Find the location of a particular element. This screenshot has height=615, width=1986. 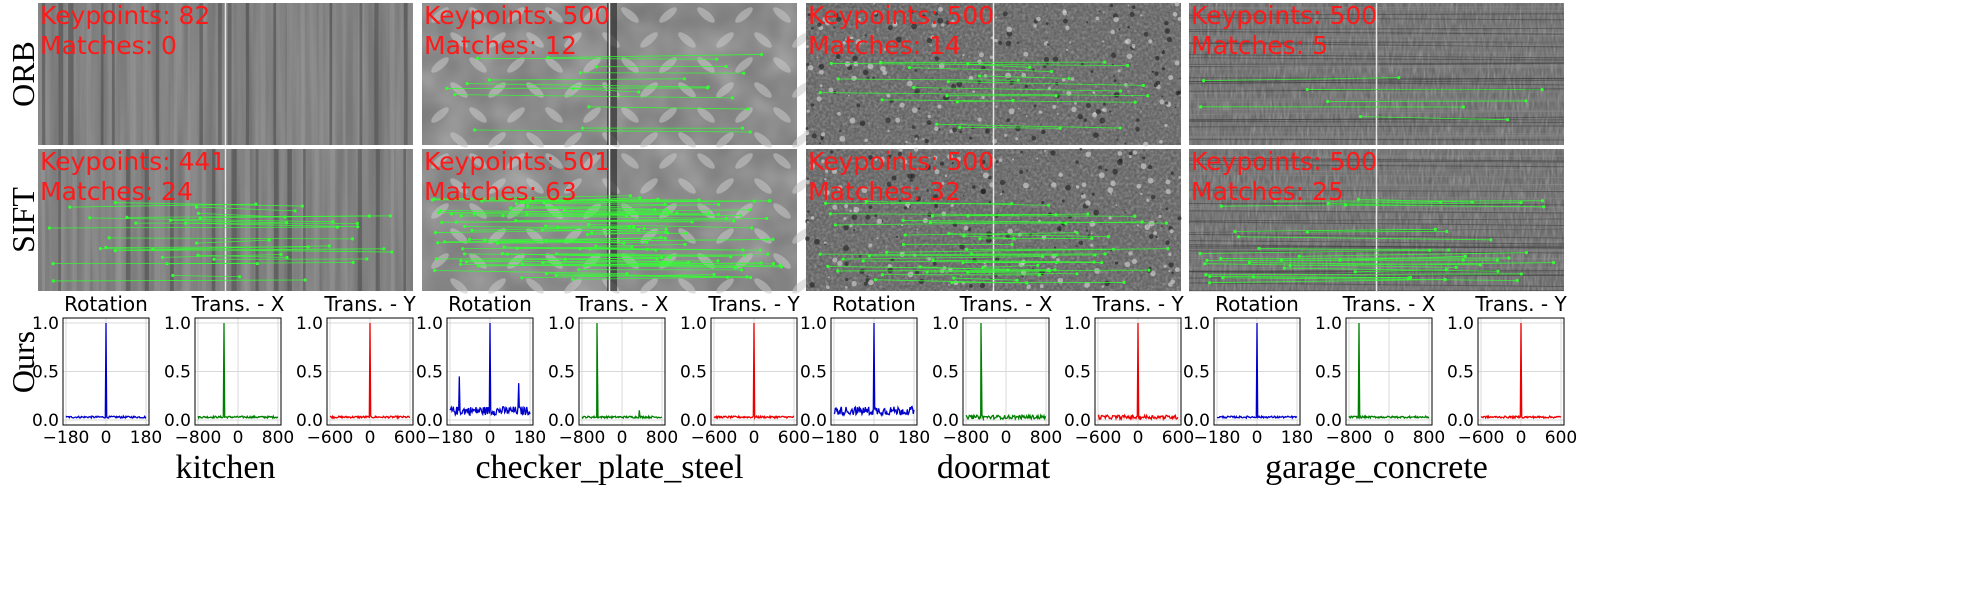

dataset-label-kitchen: kitchen is located at coordinates (225, 467).